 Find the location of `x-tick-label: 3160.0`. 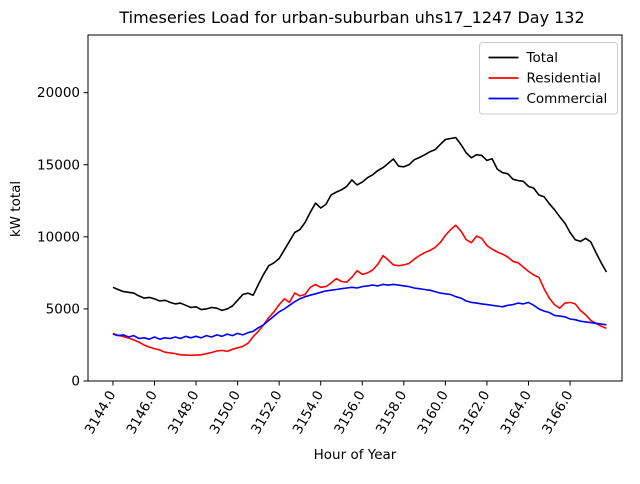

x-tick-label: 3160.0 is located at coordinates (432, 412).